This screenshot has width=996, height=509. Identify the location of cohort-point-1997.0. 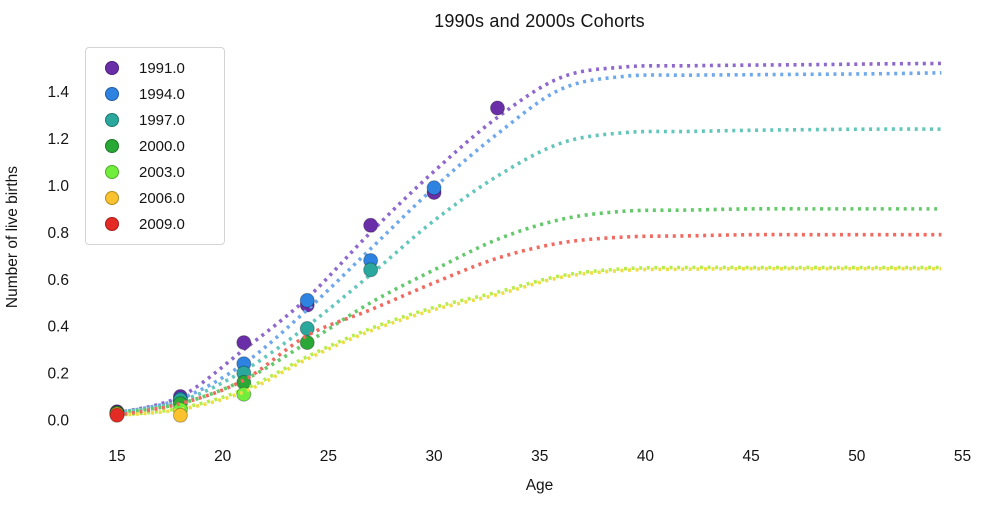
(371, 270).